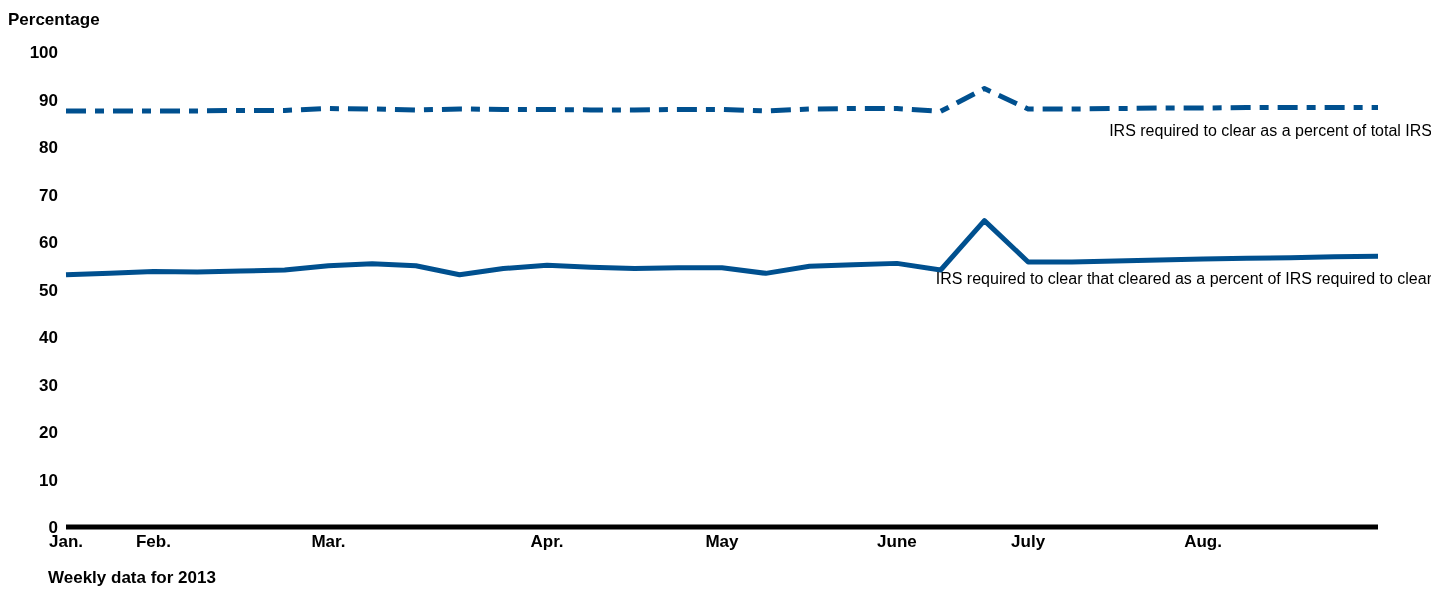  What do you see at coordinates (1203, 542) in the screenshot?
I see `x-tick-label: Aug.` at bounding box center [1203, 542].